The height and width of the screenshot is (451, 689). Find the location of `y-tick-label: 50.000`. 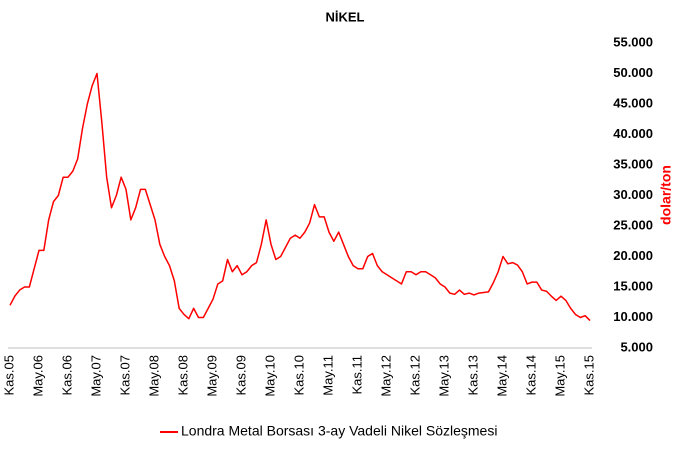

y-tick-label: 50.000 is located at coordinates (633, 72).